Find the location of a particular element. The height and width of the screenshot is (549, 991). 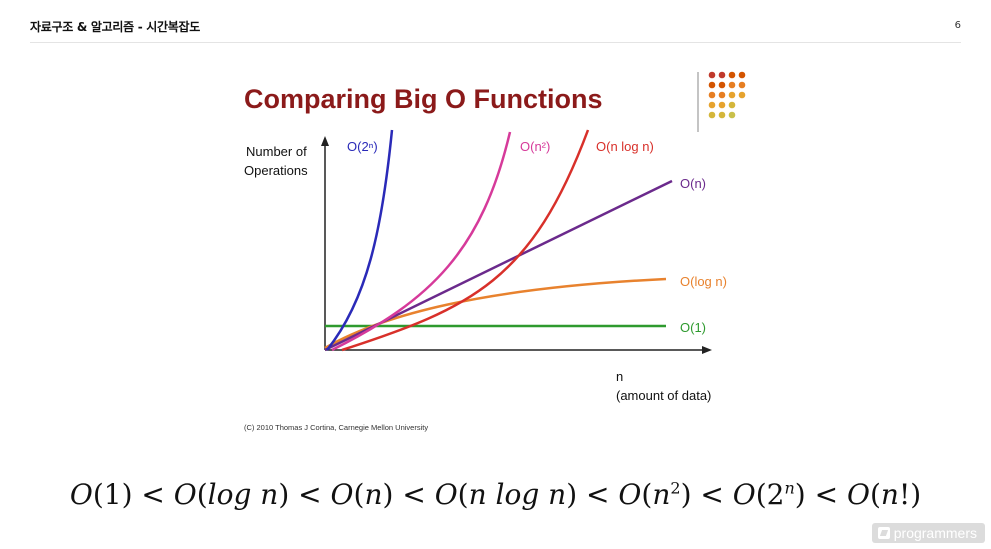

curve-onlogn is located at coordinates (465, 240).